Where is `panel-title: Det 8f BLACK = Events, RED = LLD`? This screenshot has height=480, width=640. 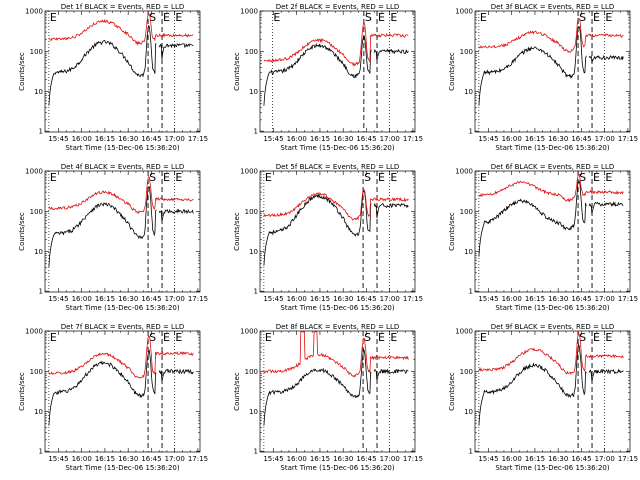
panel-title: Det 8f BLACK = Events, RED = LLD is located at coordinates (337, 327).